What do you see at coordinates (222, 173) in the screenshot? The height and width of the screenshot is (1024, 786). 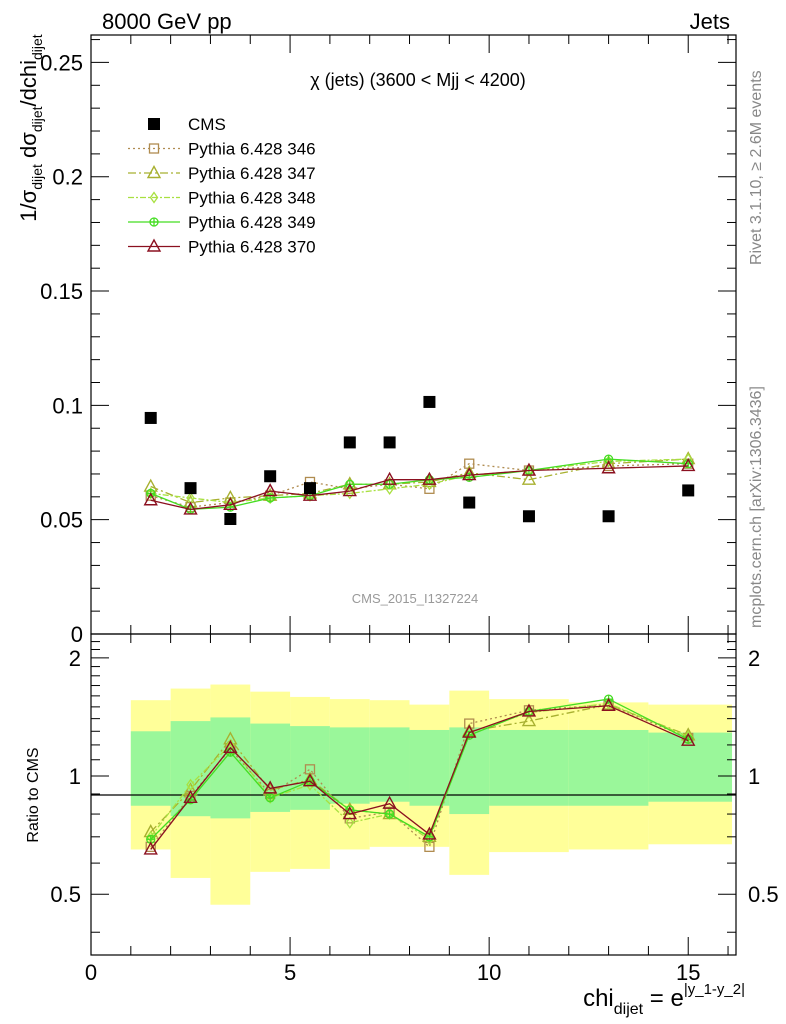 I see `legend-entry: Pythia 6.428 347` at bounding box center [222, 173].